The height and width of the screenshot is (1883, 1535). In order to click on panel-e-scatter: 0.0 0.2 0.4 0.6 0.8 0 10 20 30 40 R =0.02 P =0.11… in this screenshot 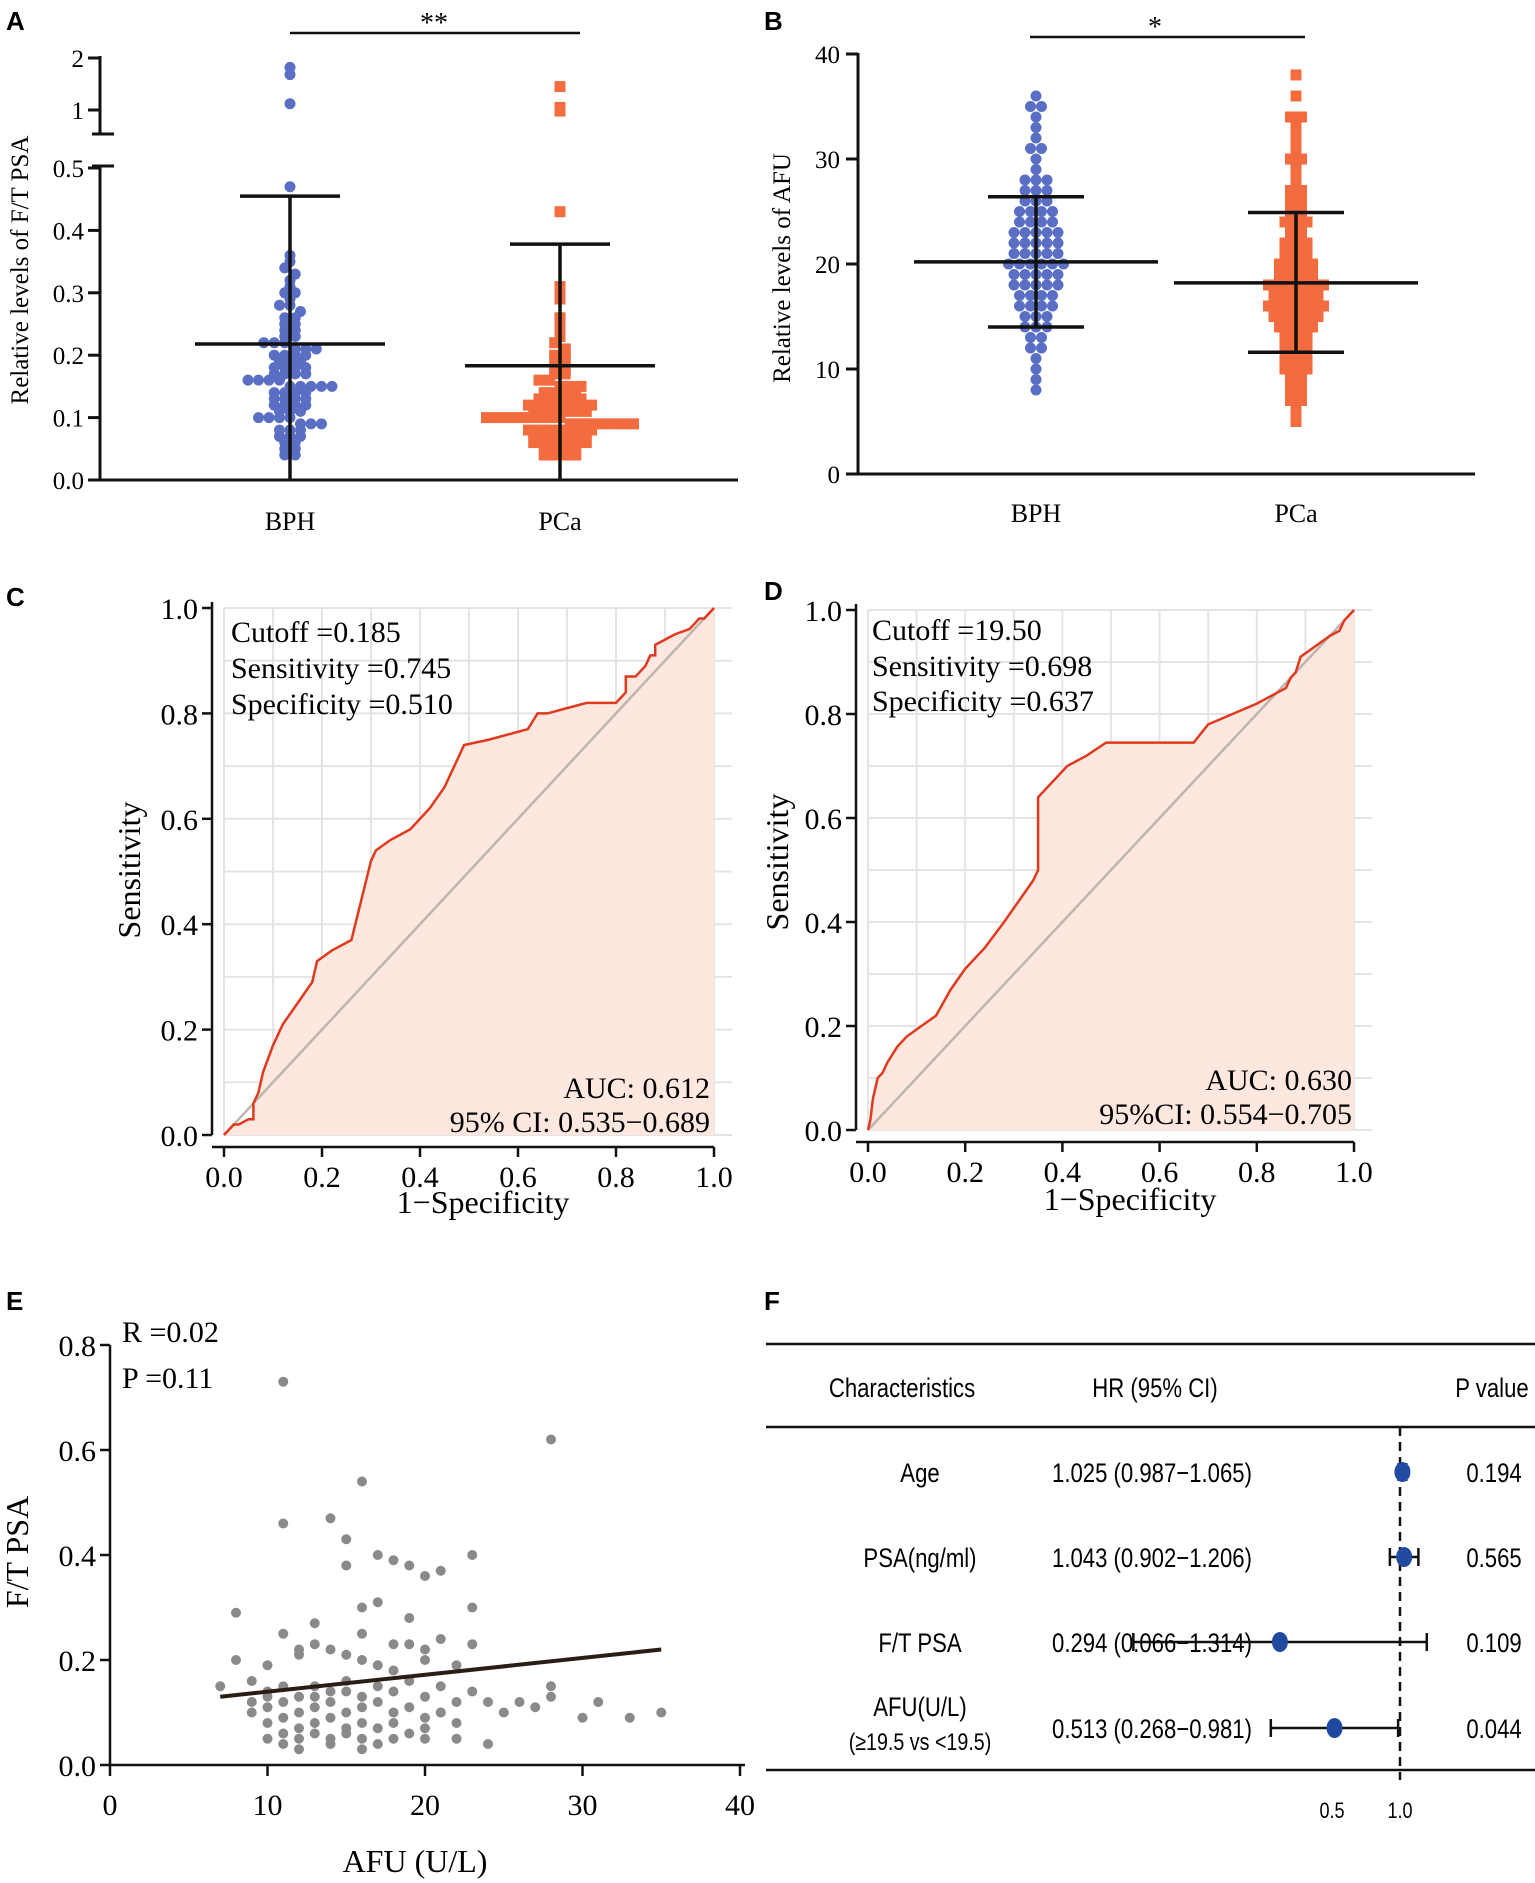, I will do `click(377, 1597)`.